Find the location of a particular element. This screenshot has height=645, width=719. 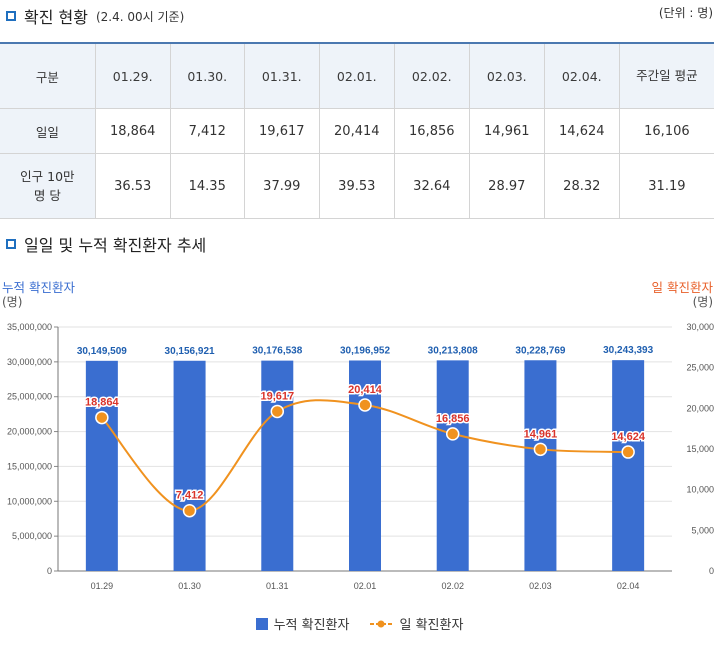

bar-data-label: 30,149,509 is located at coordinates (102, 351).